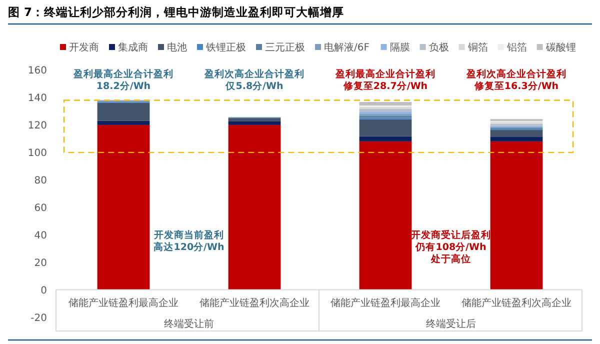  Describe the element at coordinates (225, 48) in the screenshot. I see `legend-label: 铁锂正极` at that location.